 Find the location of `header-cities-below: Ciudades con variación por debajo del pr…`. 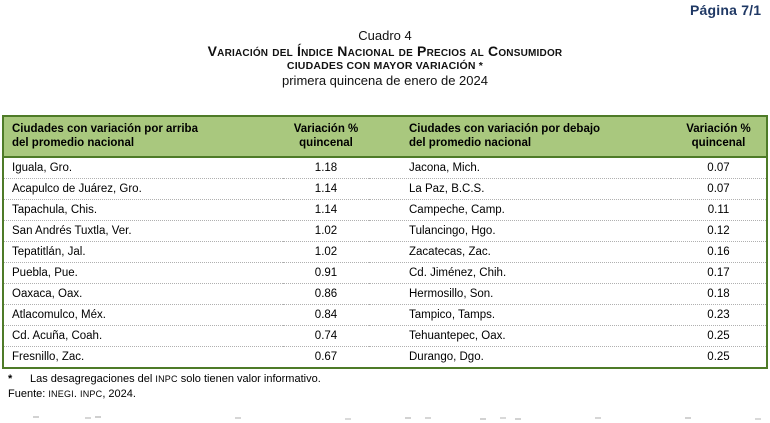

header-cities-below: Ciudades con variación por debajo del pr… is located at coordinates (520, 137).